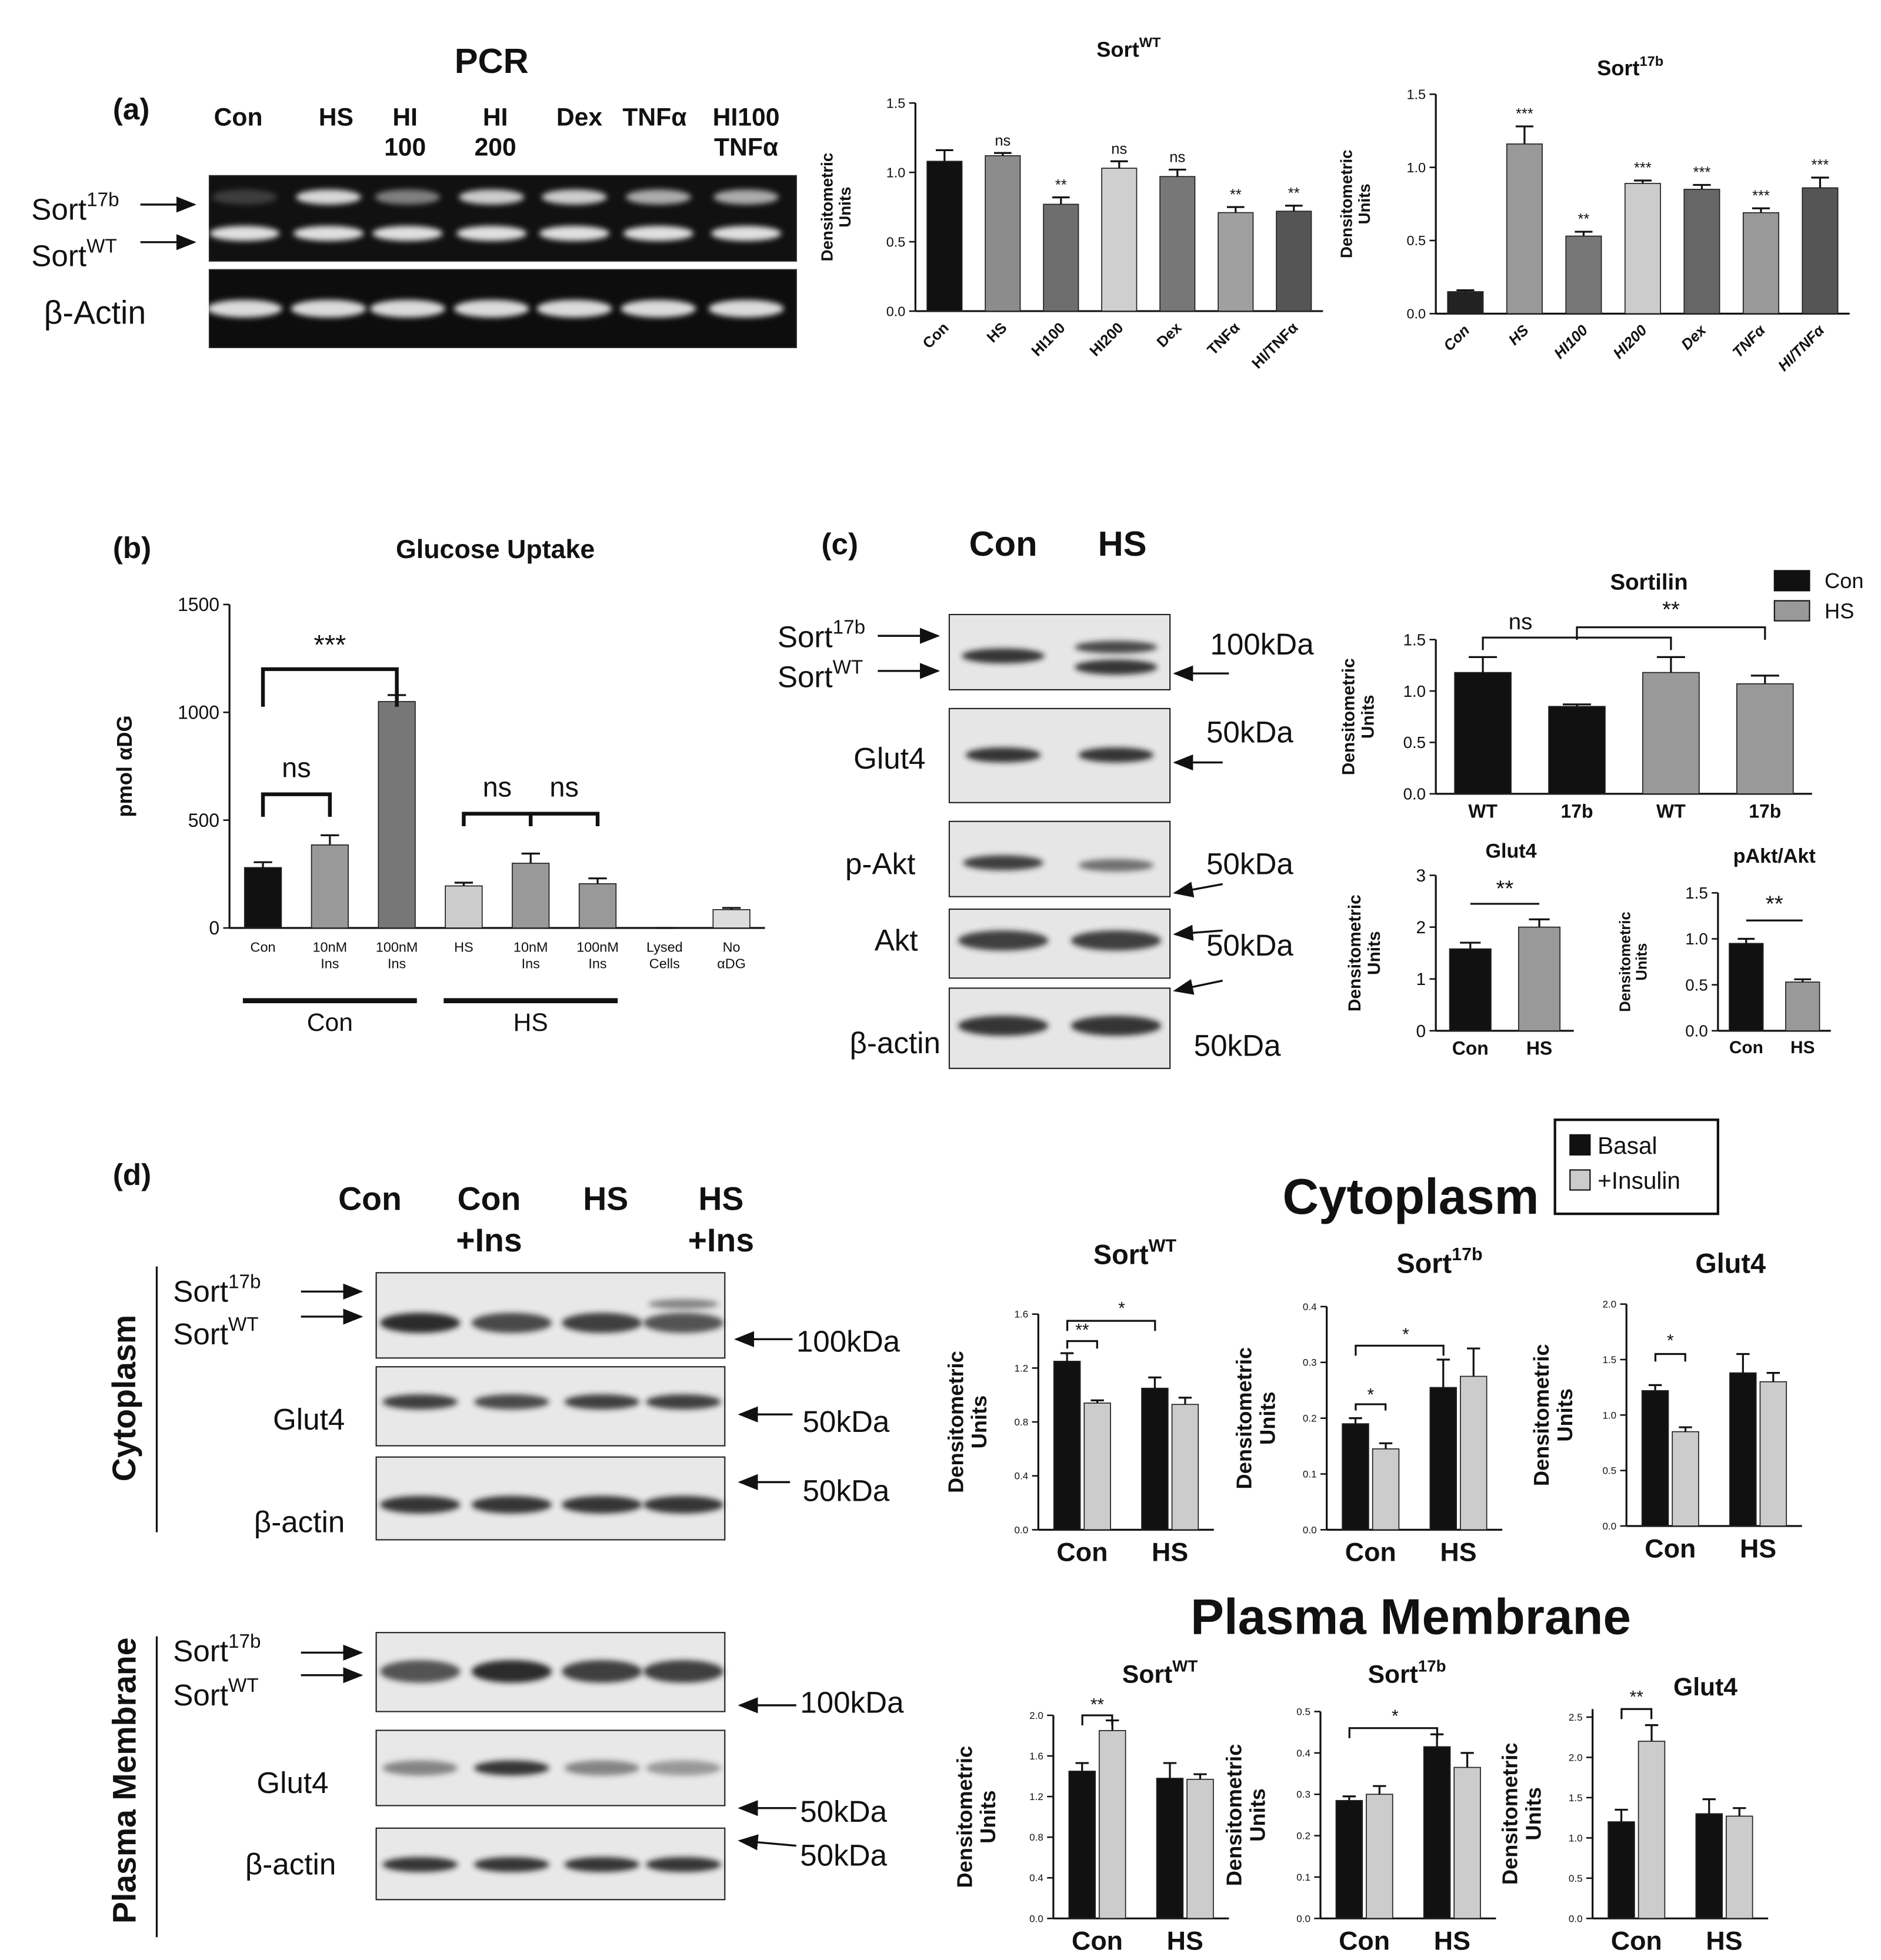 The height and width of the screenshot is (1960, 1881). I want to click on y-tick-label: 2, so click(1421, 927).